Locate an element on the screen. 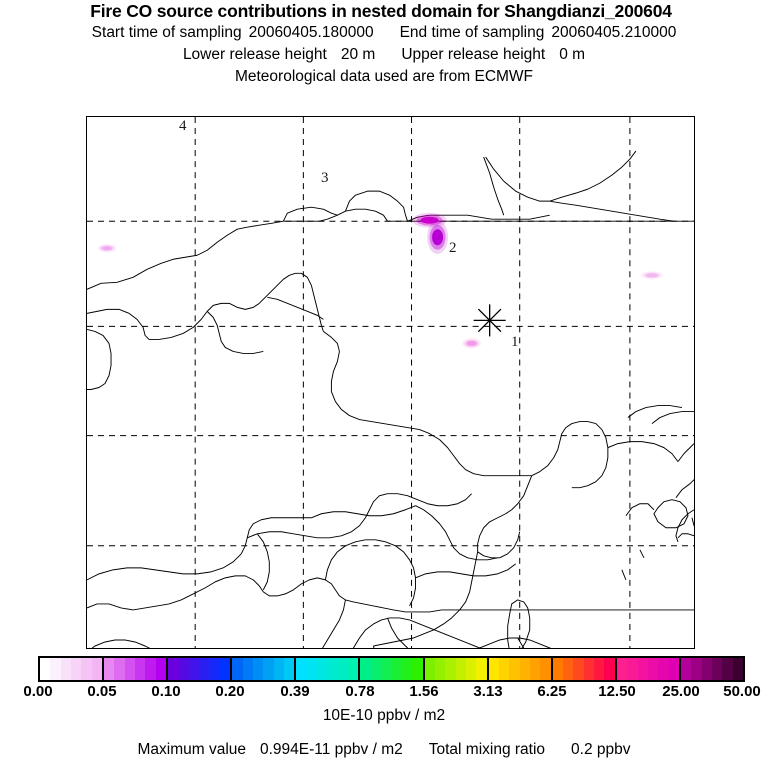 This screenshot has height=768, width=768. upper-release-value: 0 m is located at coordinates (572, 54).